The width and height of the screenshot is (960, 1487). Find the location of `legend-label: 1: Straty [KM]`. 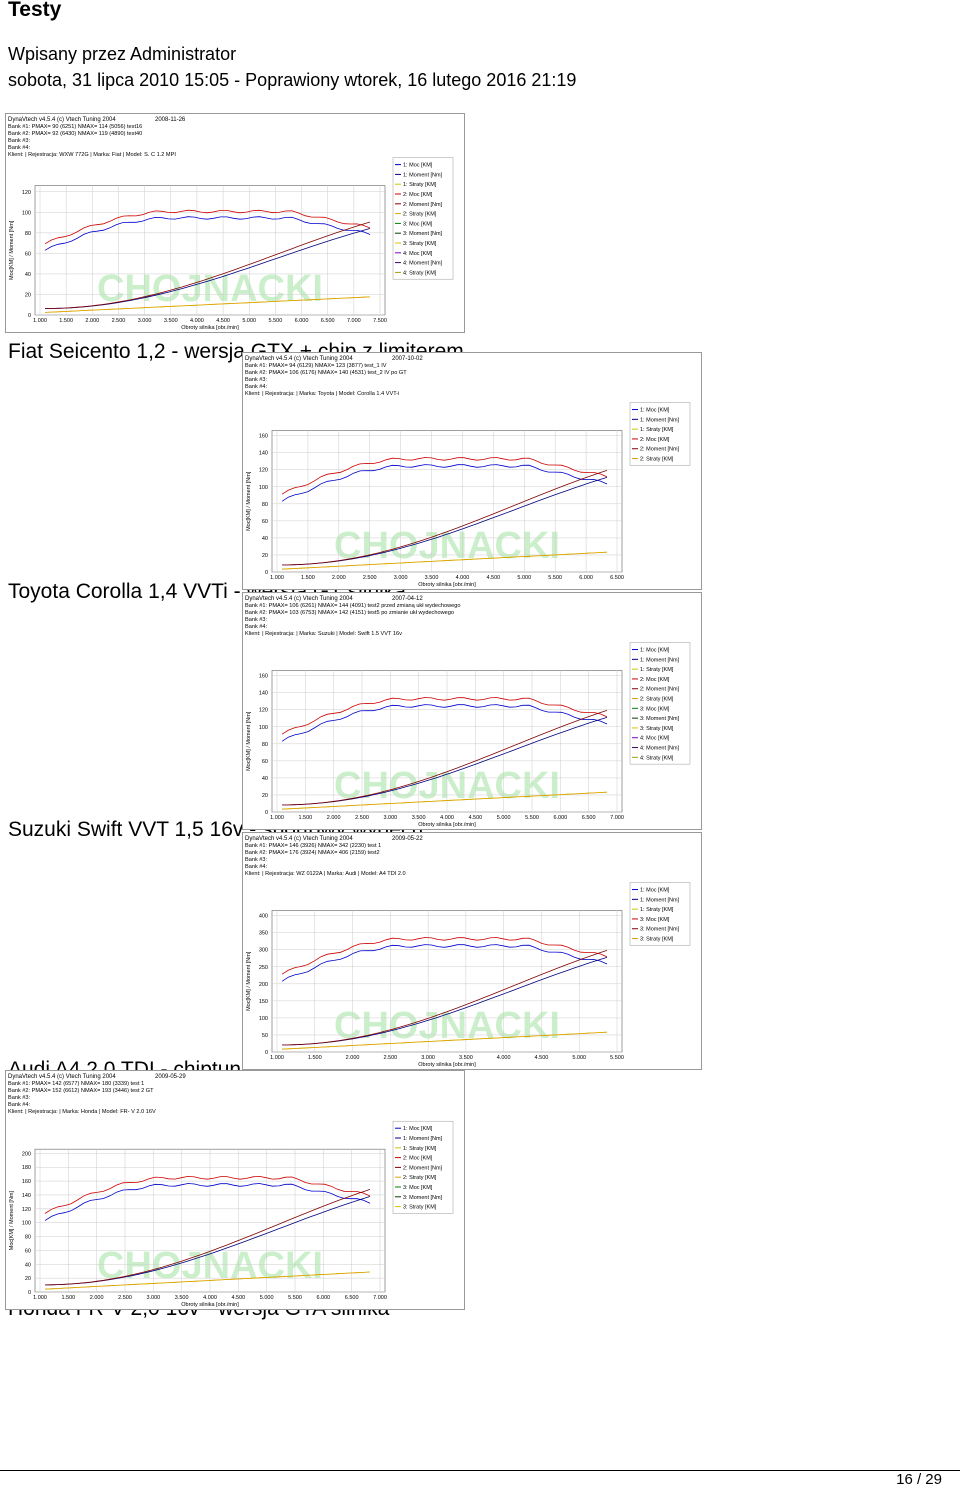

legend-label: 1: Straty [KM] is located at coordinates (420, 1149).